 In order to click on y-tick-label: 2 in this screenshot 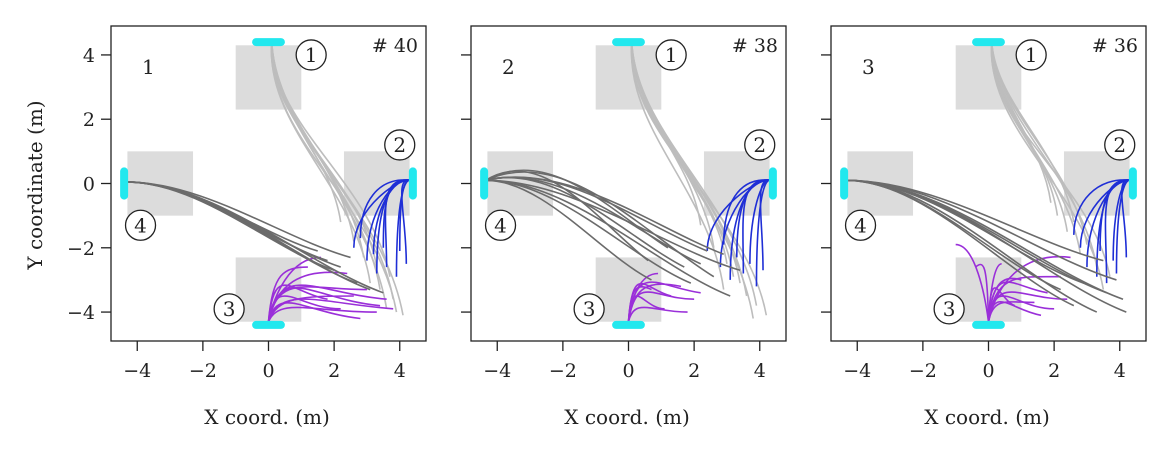, I will do `click(89, 120)`.